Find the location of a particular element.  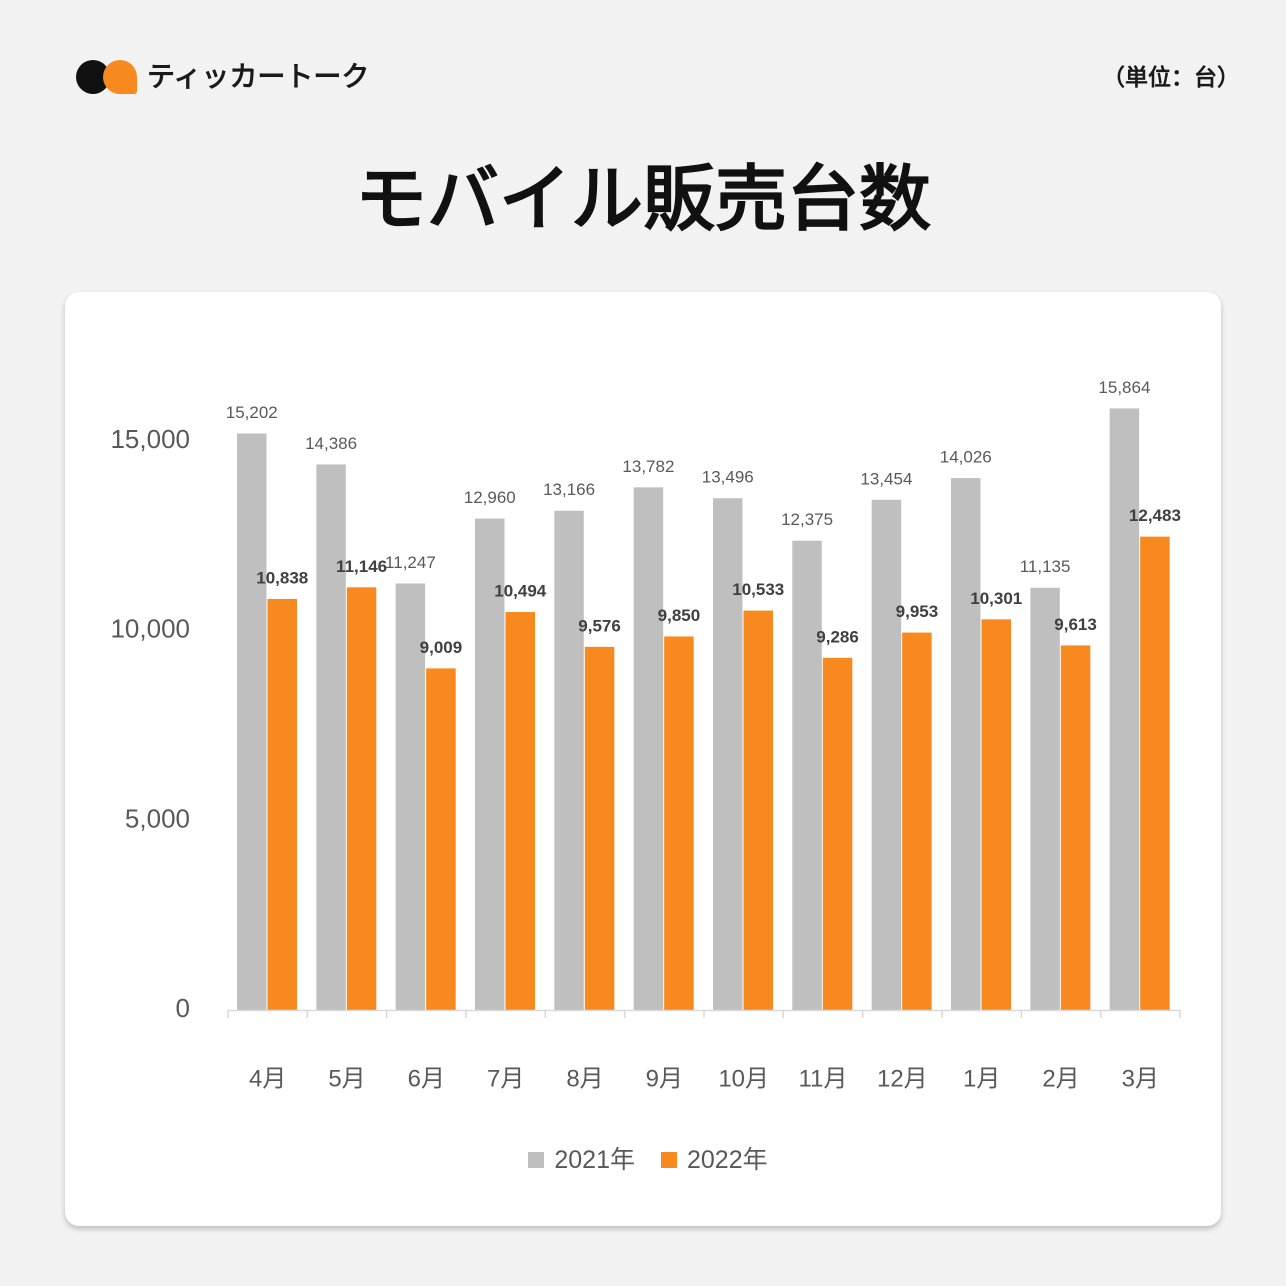

unit-label: （単位：台） is located at coordinates (1171, 77).